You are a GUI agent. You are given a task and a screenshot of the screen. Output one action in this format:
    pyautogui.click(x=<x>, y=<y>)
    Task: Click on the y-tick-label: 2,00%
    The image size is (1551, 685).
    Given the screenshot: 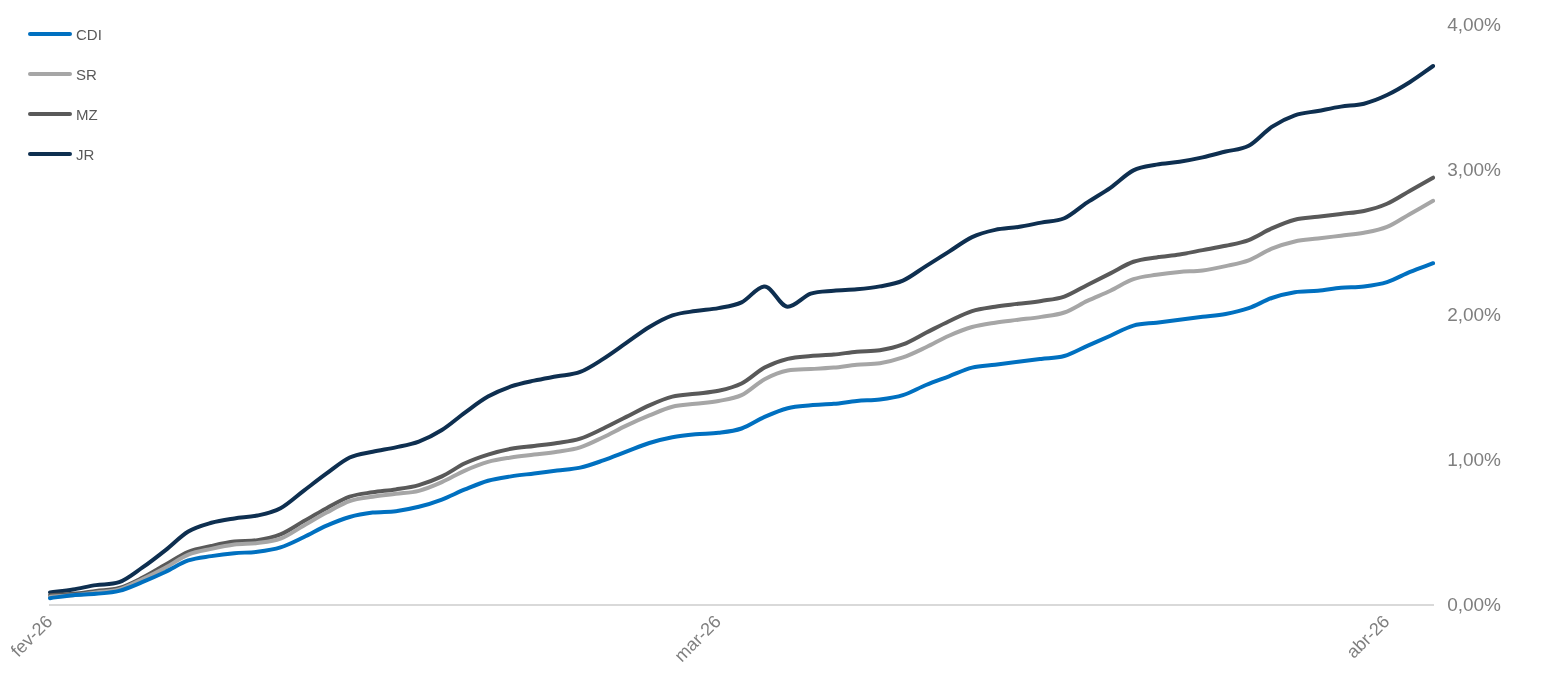 What is the action you would take?
    pyautogui.click(x=1474, y=314)
    